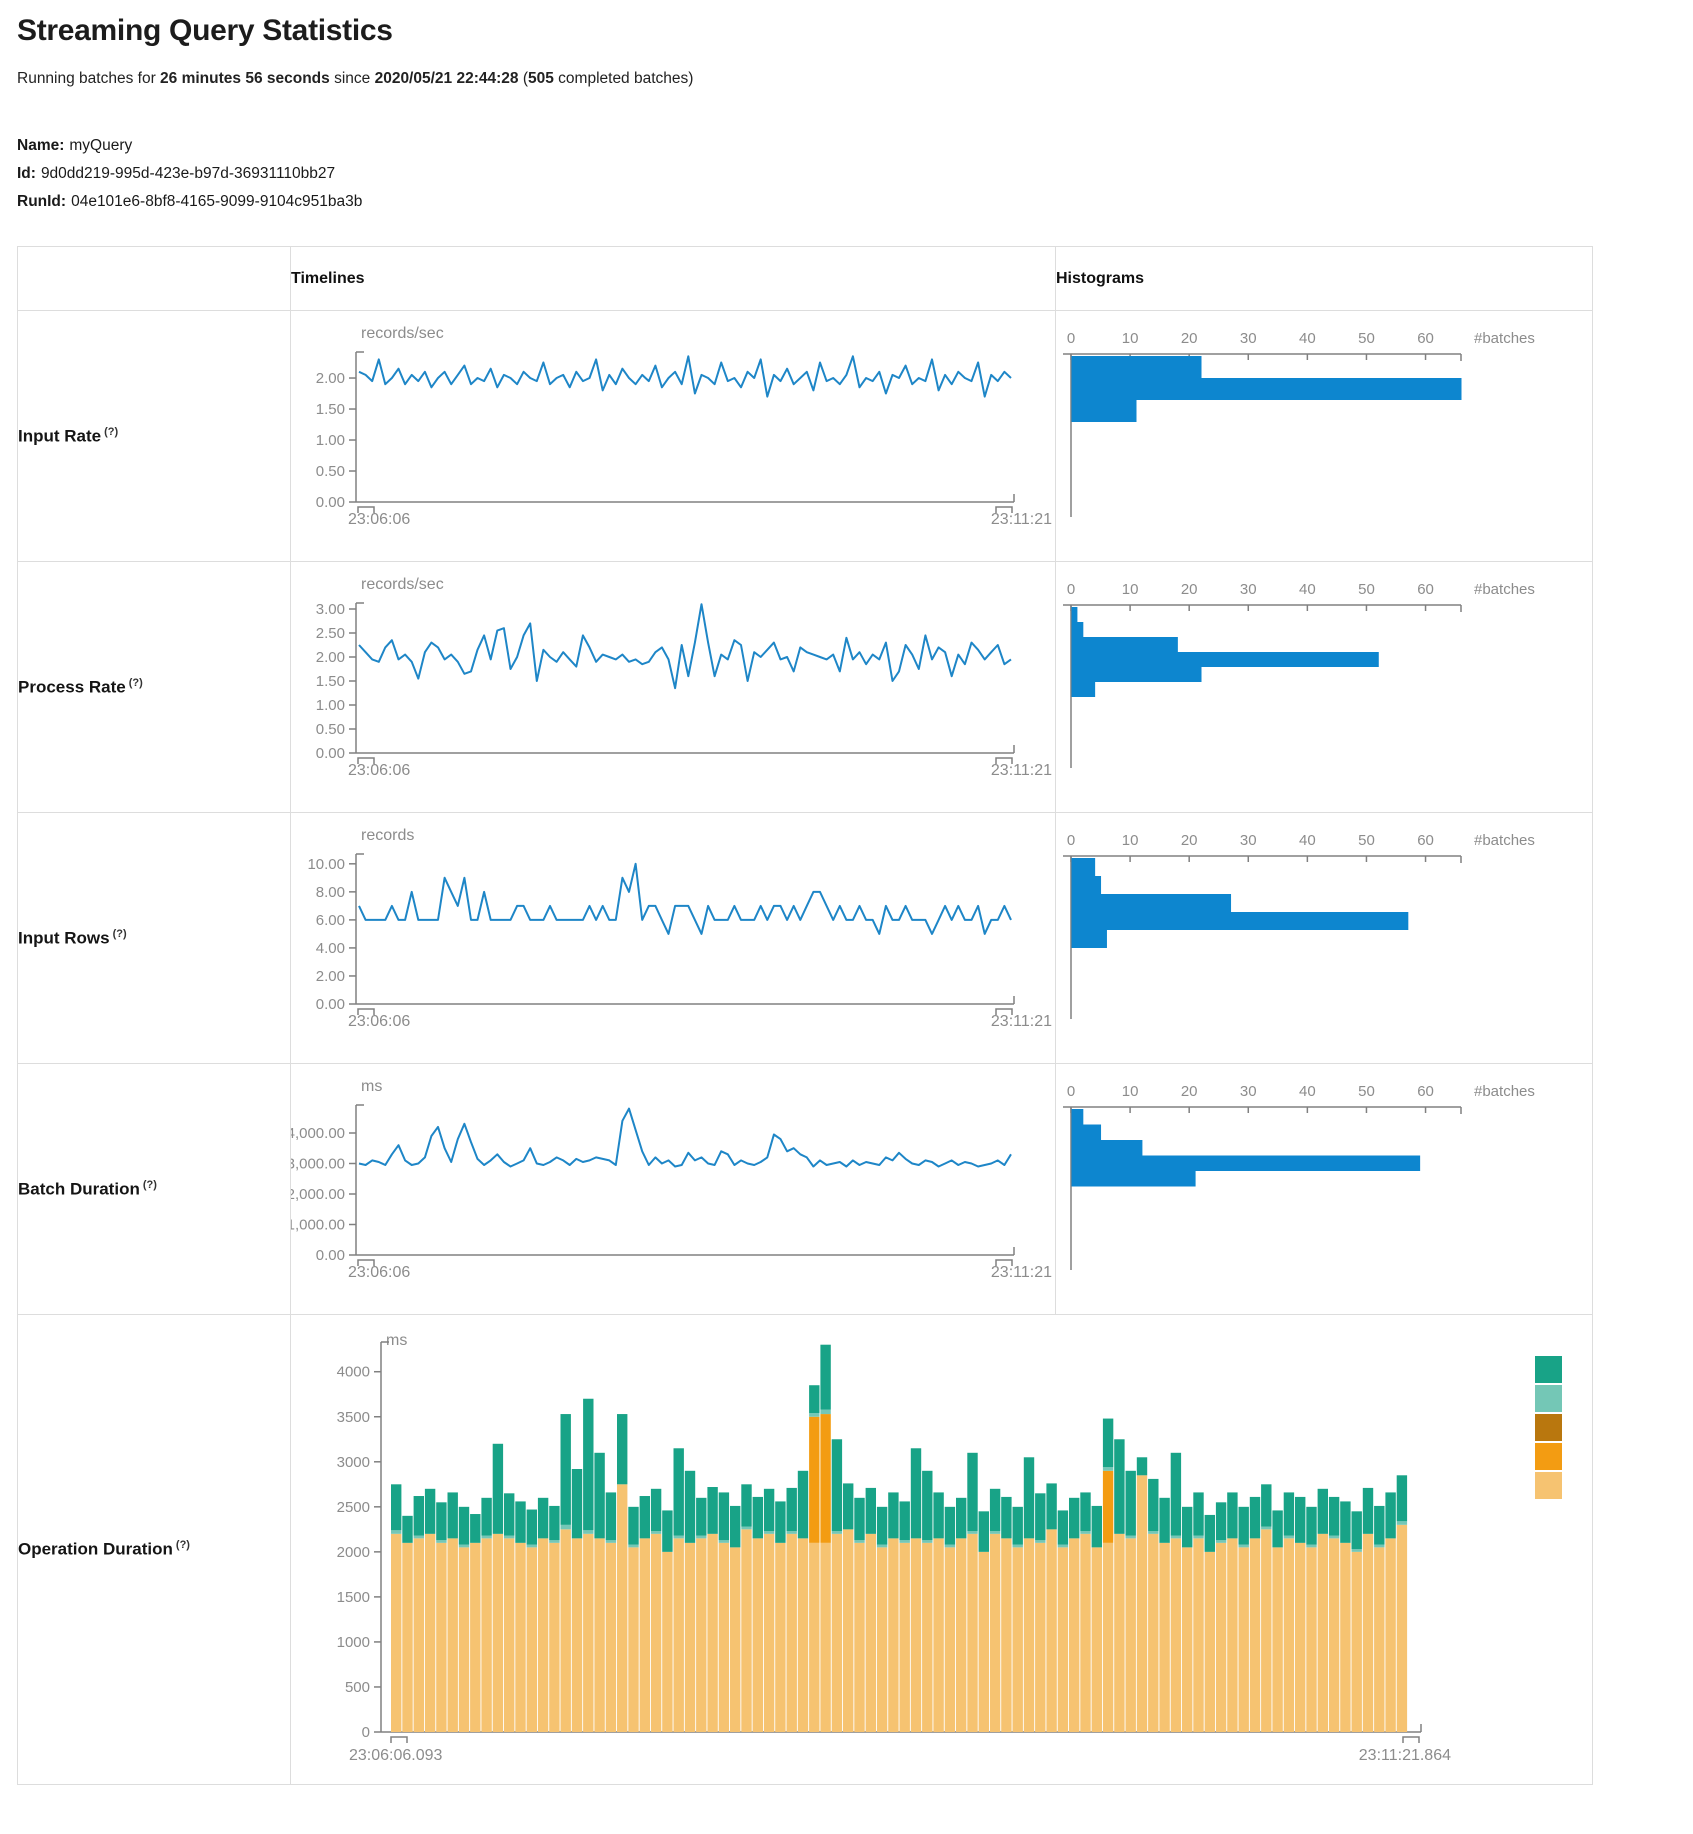 This screenshot has width=1693, height=1834. What do you see at coordinates (330, 633) in the screenshot?
I see `svg-text: 2.50` at bounding box center [330, 633].